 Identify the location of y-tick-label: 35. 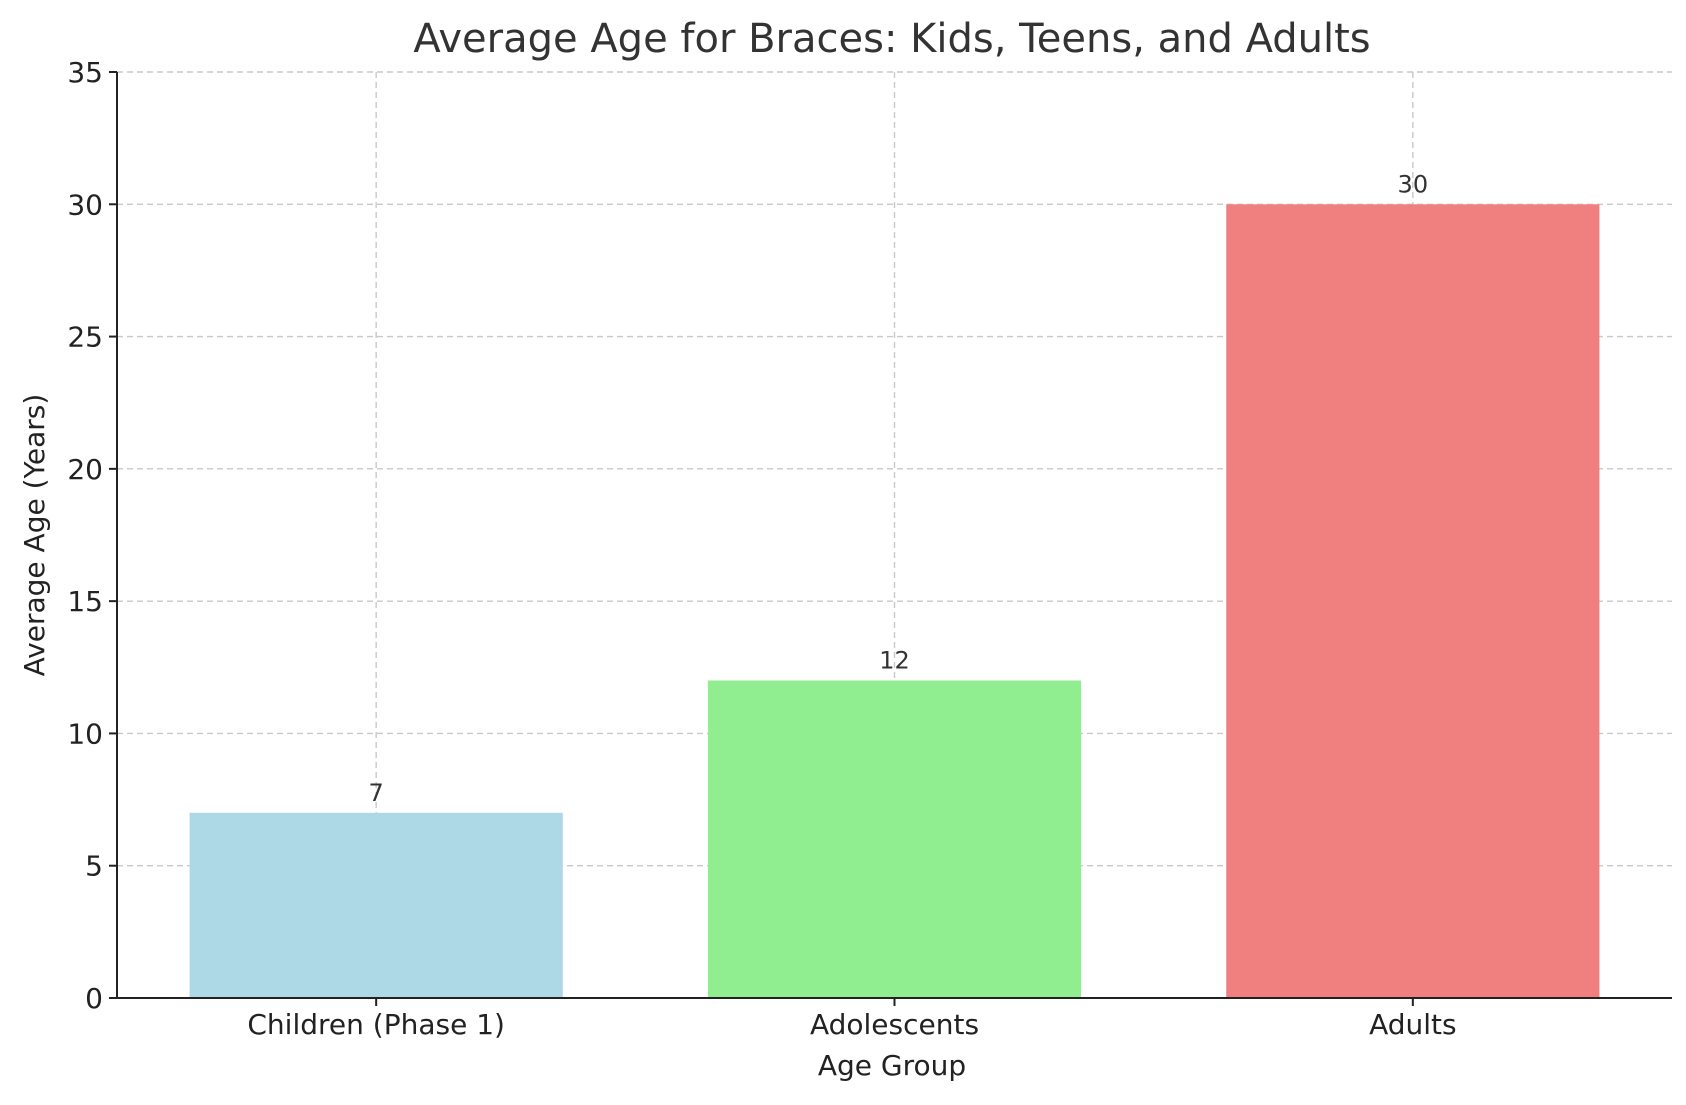
(85, 72).